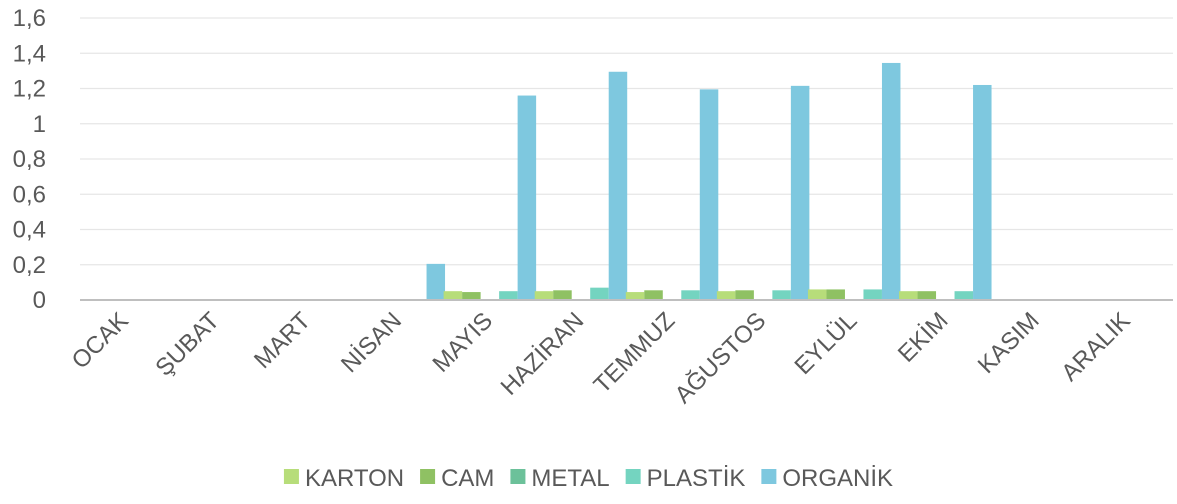 This screenshot has height=504, width=1177. Describe the element at coordinates (781, 295) in the screenshot. I see `bar-plasti̇k-7` at that location.